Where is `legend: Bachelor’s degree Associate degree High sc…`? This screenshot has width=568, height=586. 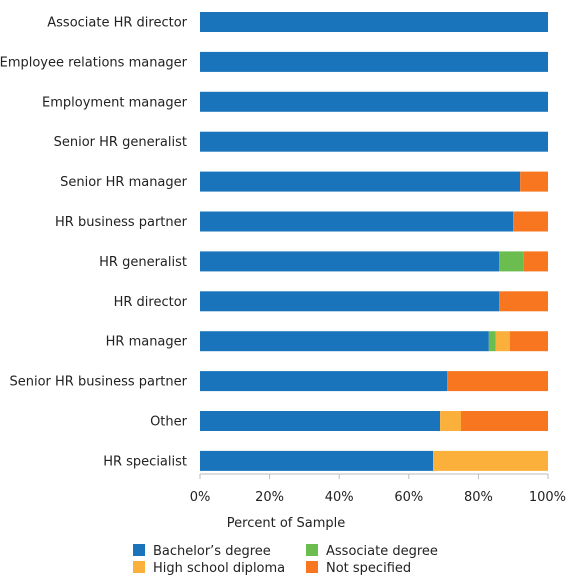
legend: Bachelor’s degree Associate degree High sc… is located at coordinates (285, 560).